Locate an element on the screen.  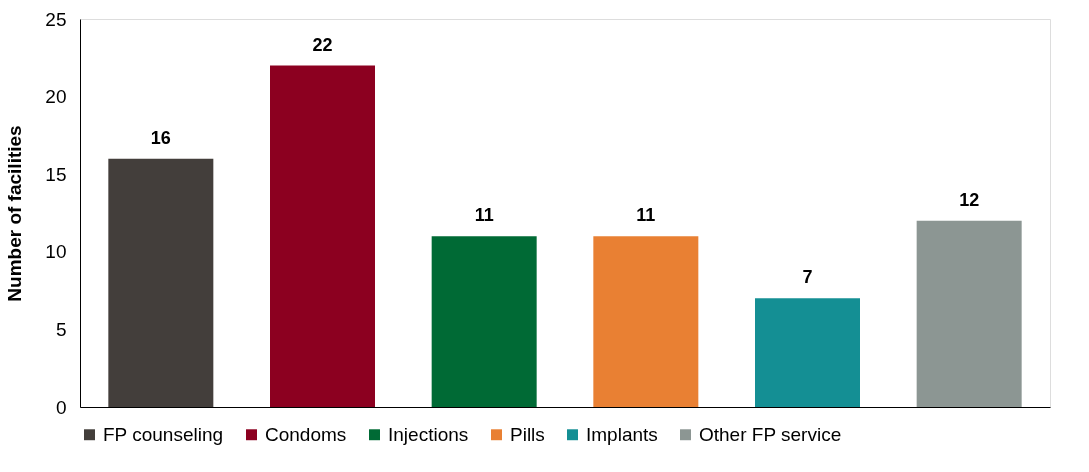
legend-label: Injections is located at coordinates (428, 434).